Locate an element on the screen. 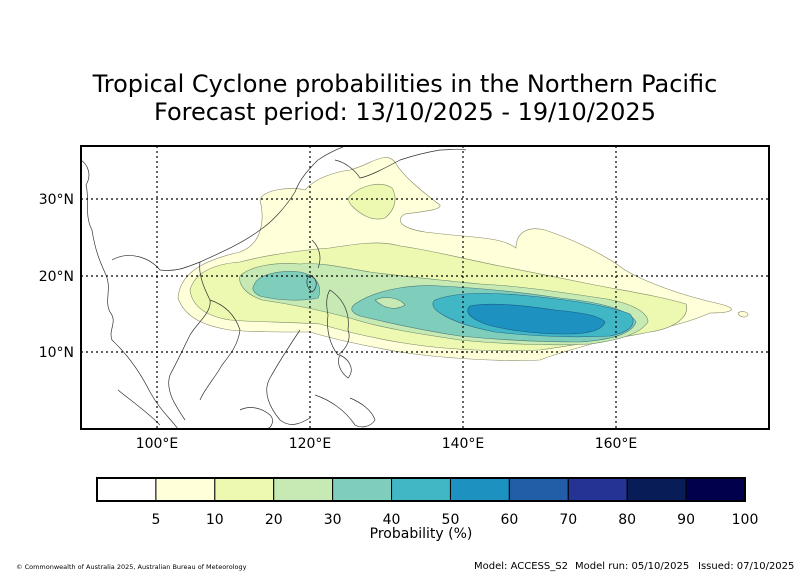 The width and height of the screenshot is (810, 576). lat-label-20n: 20°N is located at coordinates (56, 277).